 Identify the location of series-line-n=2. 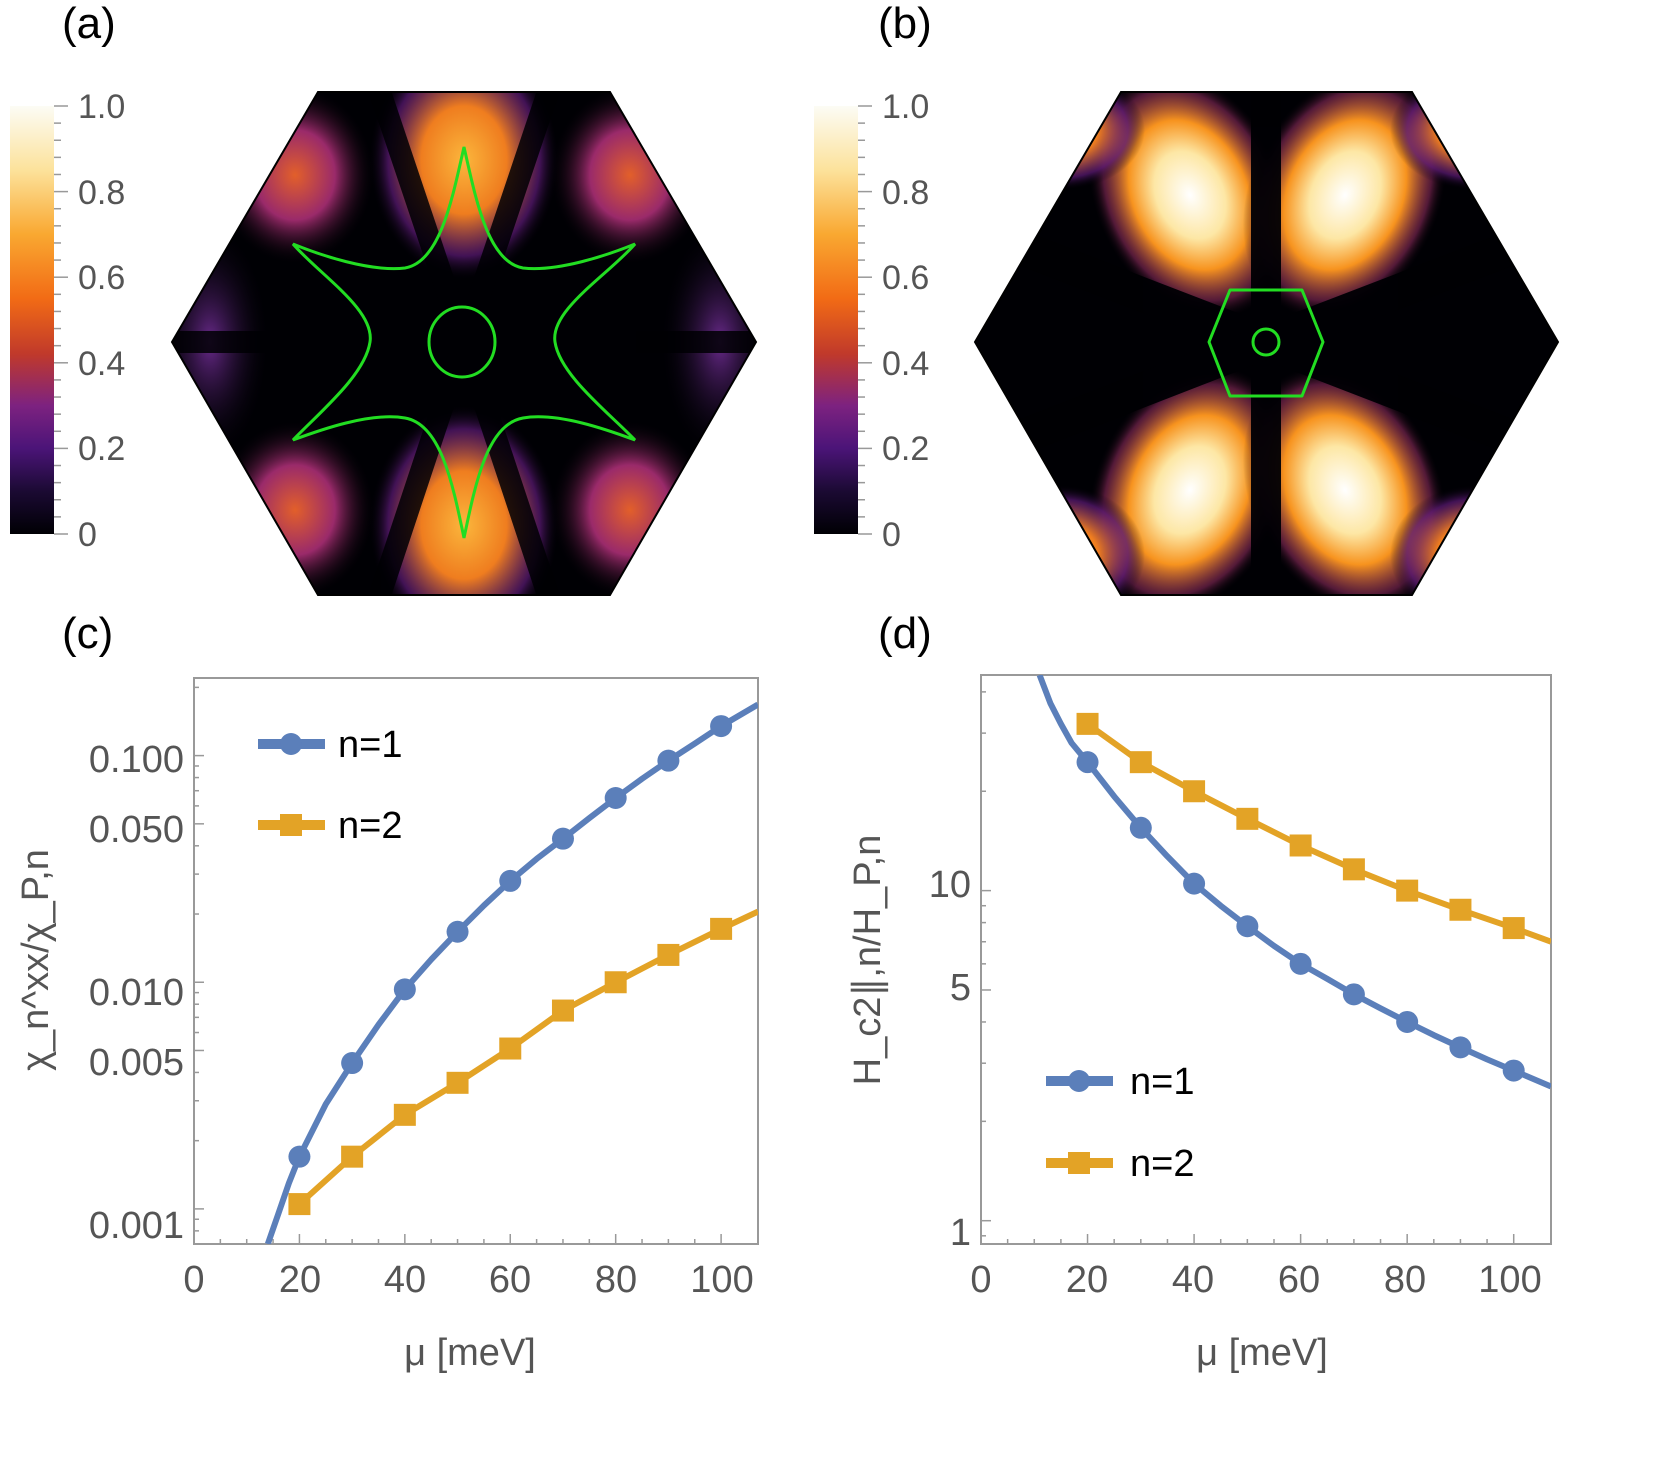
(527, 1057).